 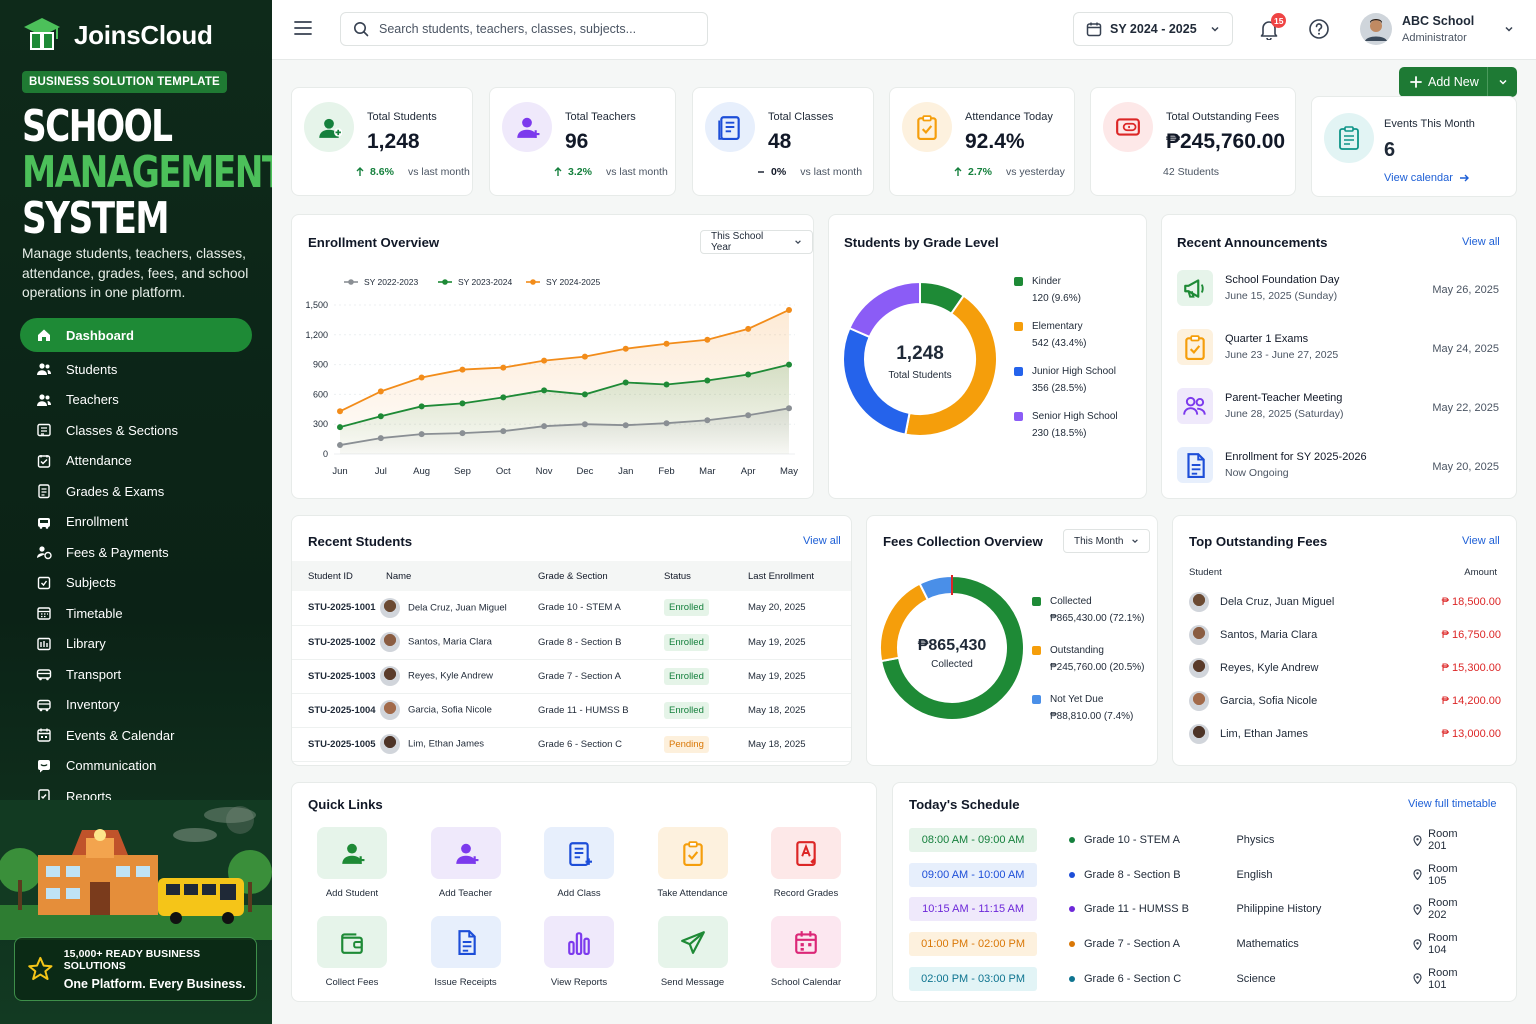 I want to click on menu-icon, so click(x=303, y=28).